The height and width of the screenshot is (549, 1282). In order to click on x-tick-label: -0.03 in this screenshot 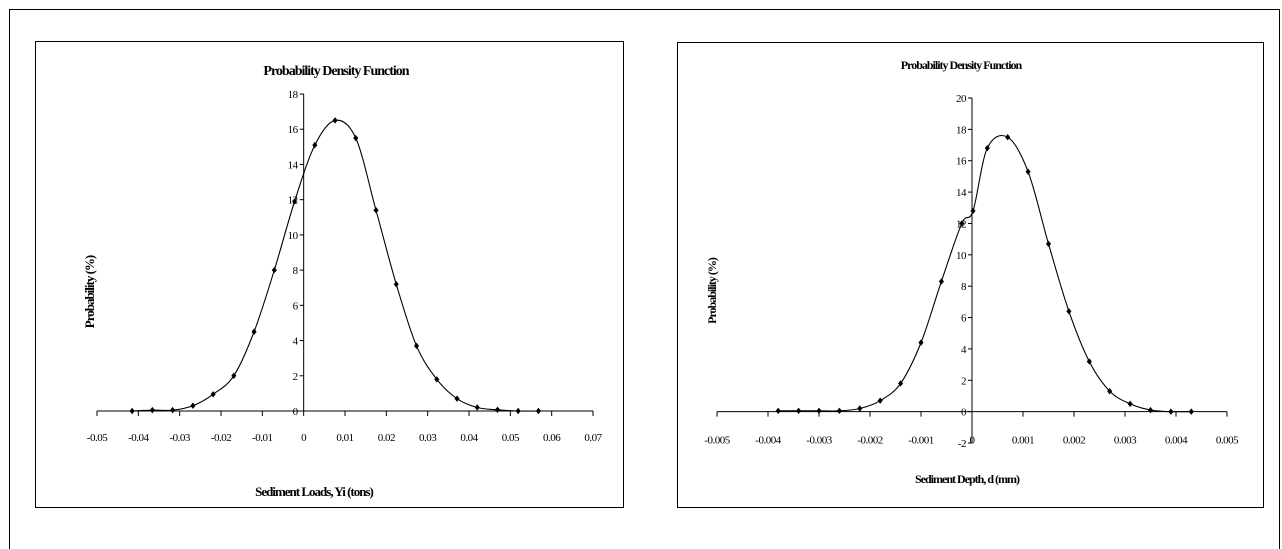, I will do `click(179, 438)`.